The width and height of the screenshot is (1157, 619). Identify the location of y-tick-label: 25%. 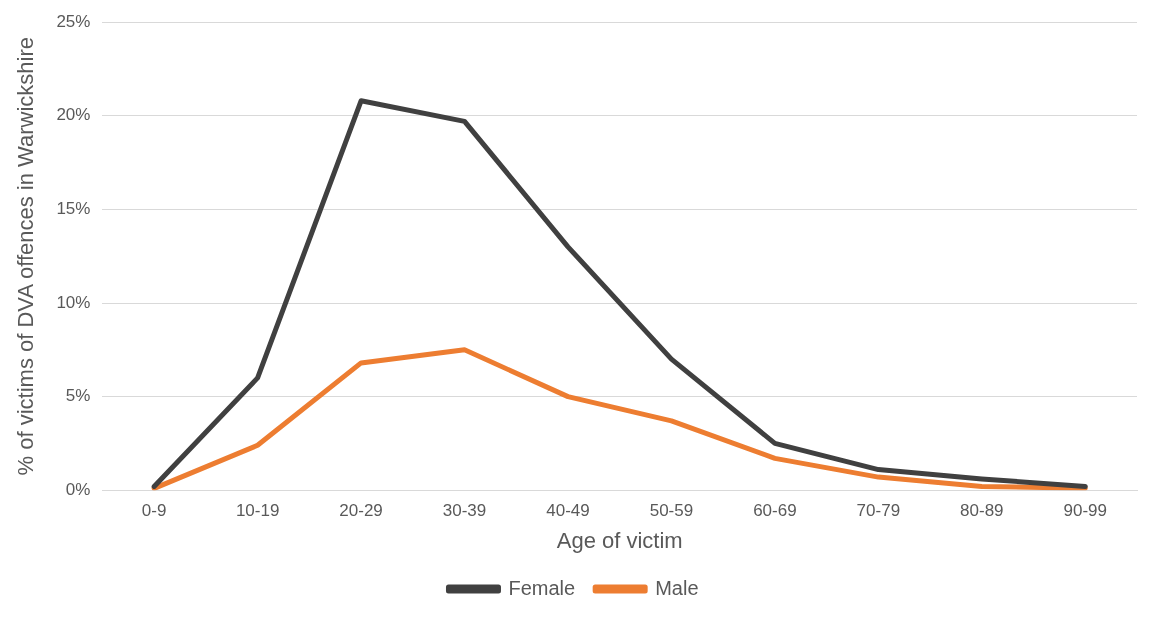
(73, 21).